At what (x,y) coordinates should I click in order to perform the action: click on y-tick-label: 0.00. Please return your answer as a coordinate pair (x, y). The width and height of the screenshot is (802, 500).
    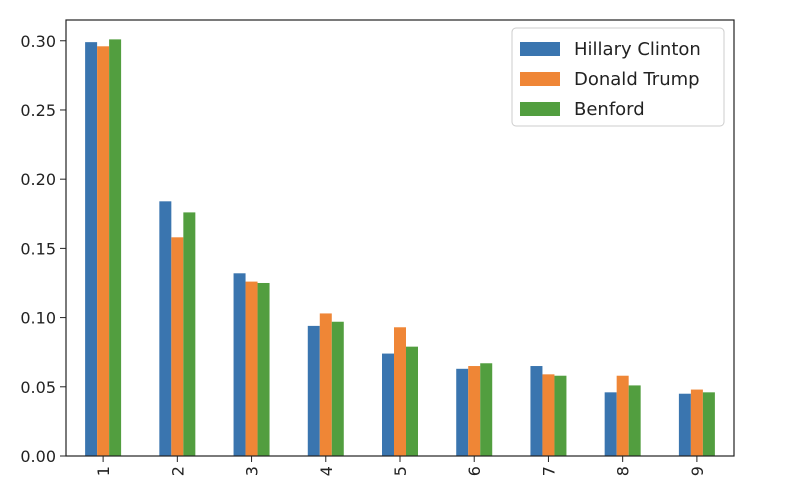
    Looking at the image, I should click on (38, 456).